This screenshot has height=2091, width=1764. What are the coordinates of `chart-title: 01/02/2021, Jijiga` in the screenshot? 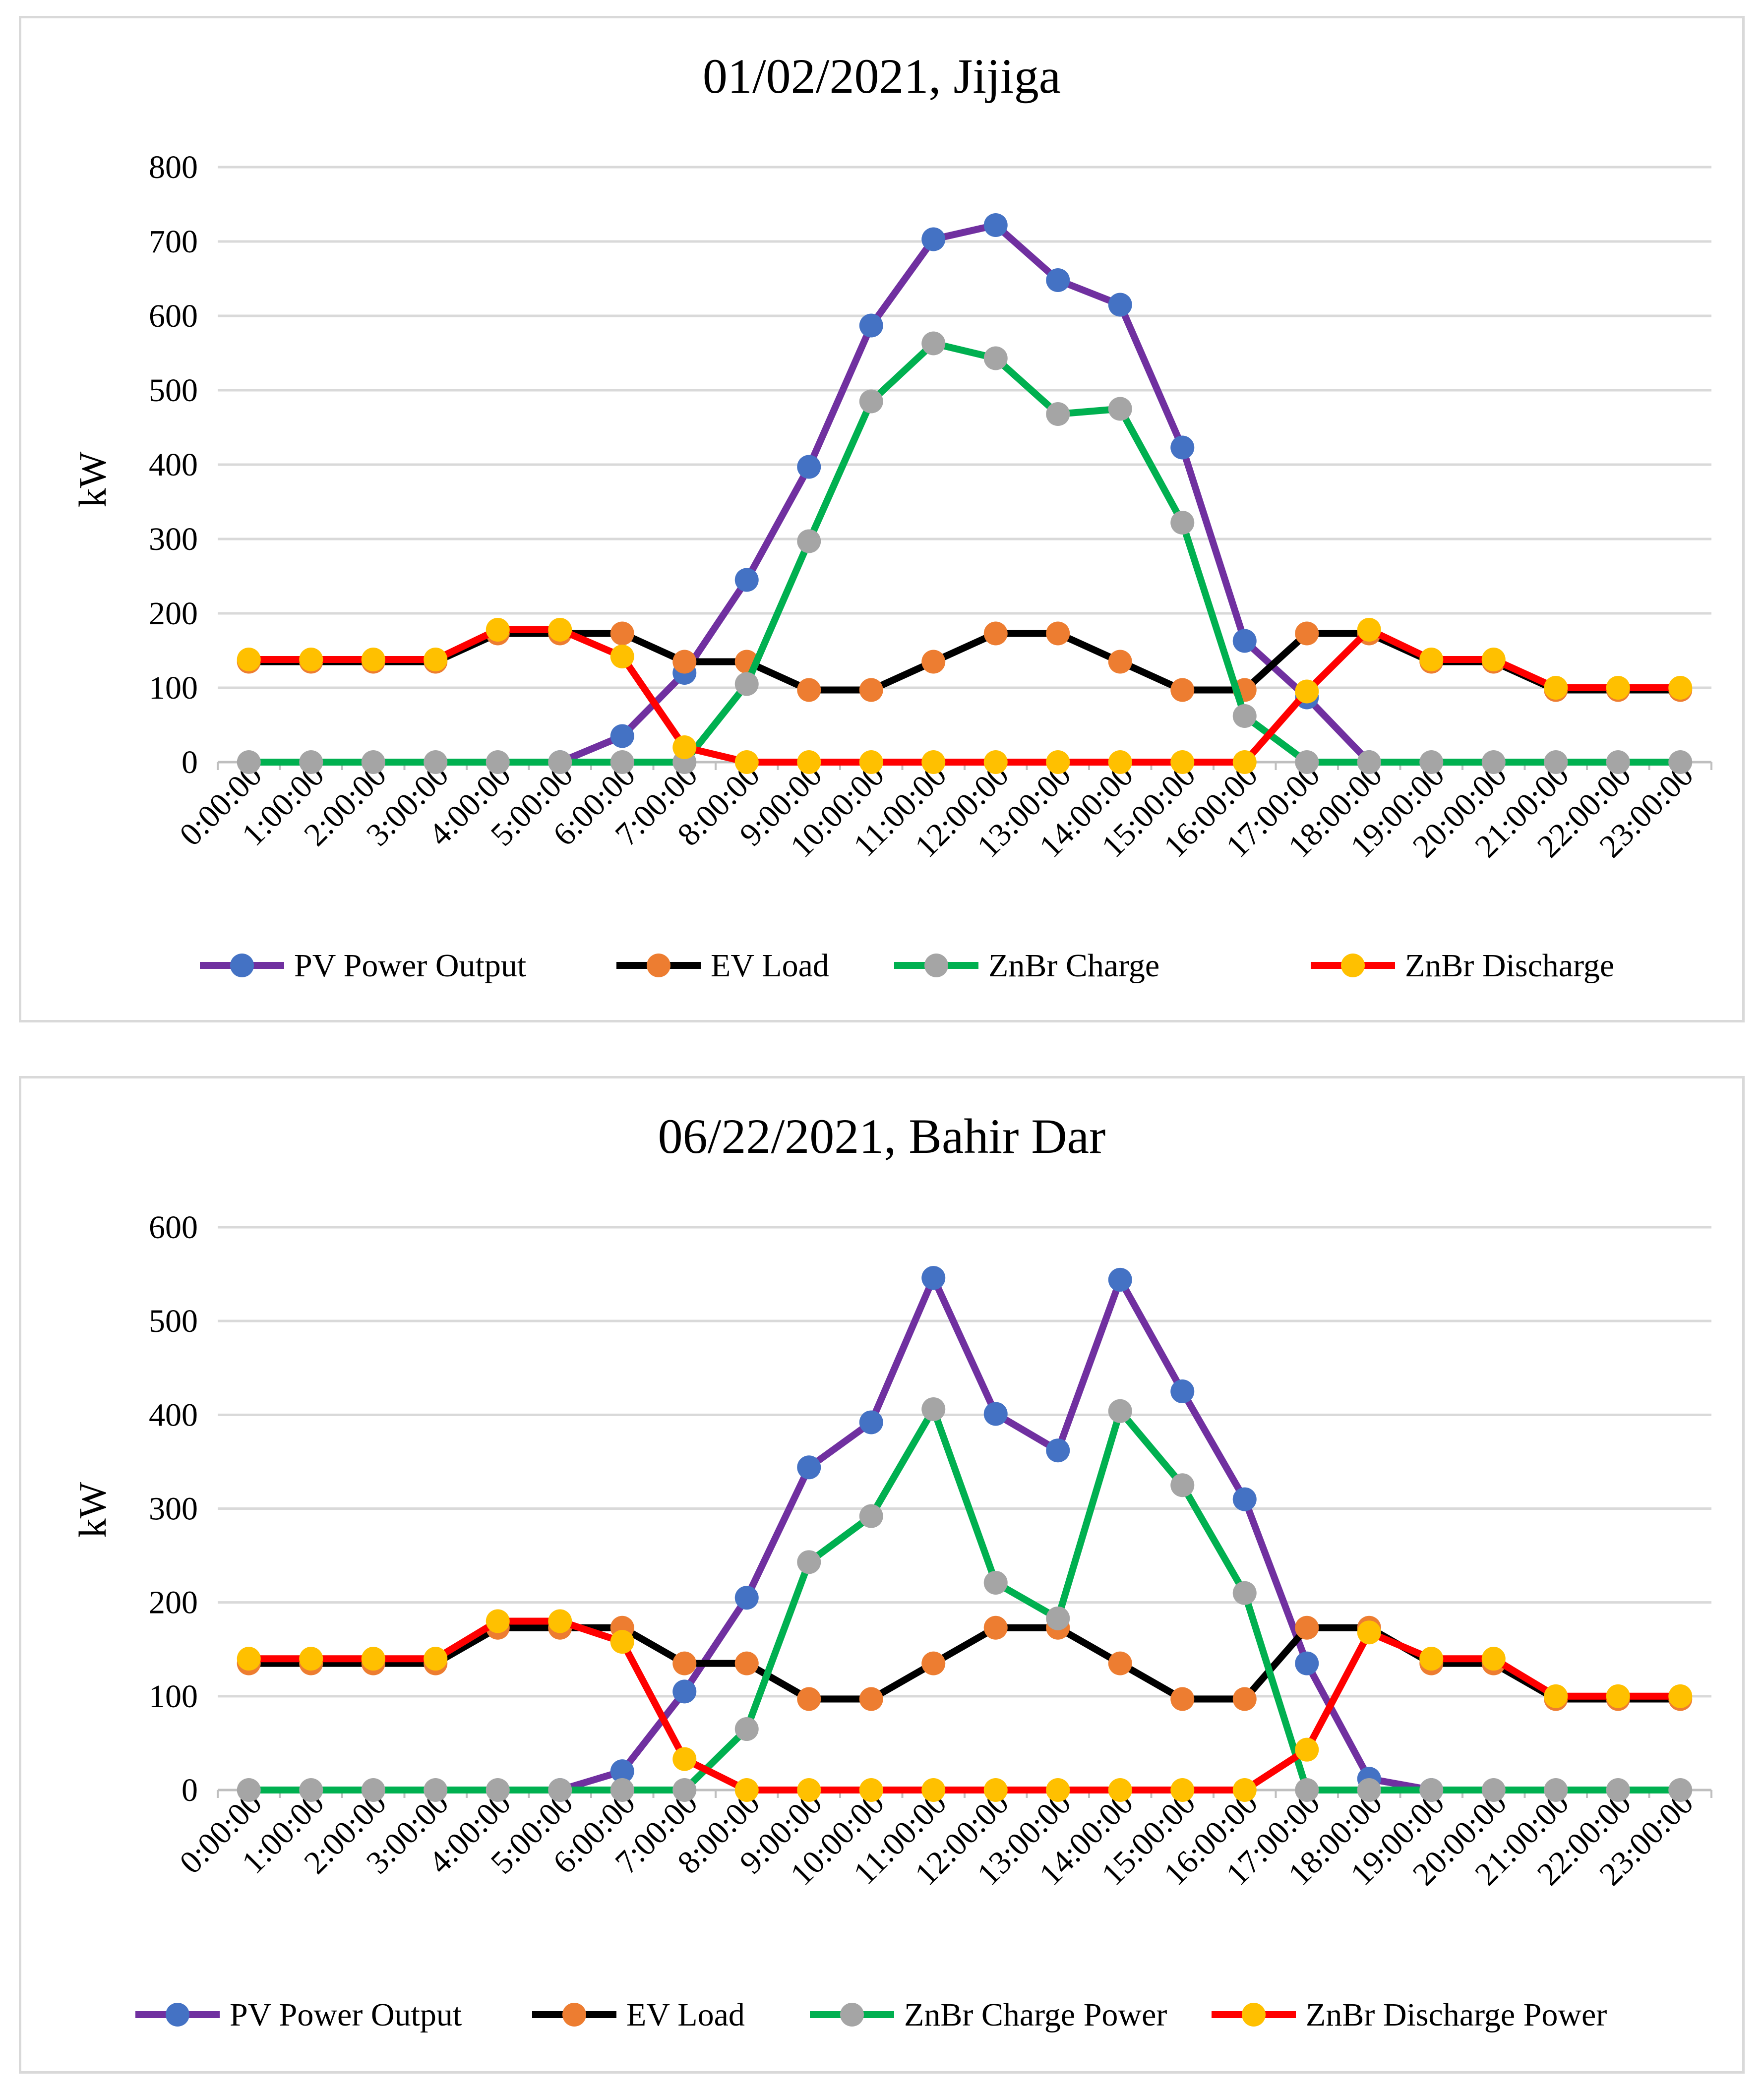 It's located at (882, 76).